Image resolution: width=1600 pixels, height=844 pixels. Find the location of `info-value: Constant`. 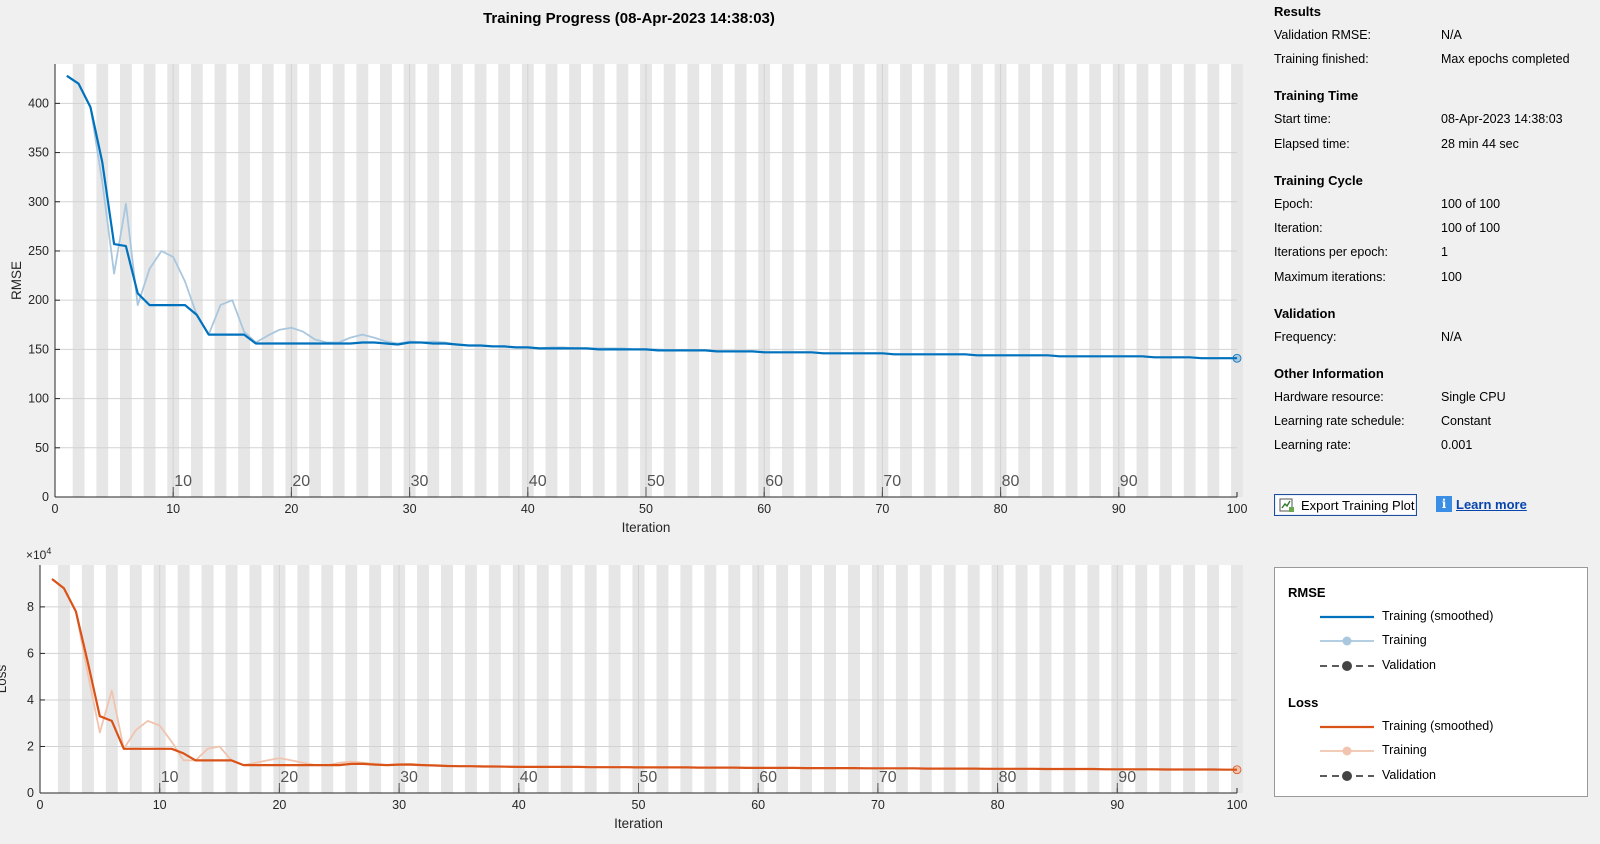

info-value: Constant is located at coordinates (1466, 421).